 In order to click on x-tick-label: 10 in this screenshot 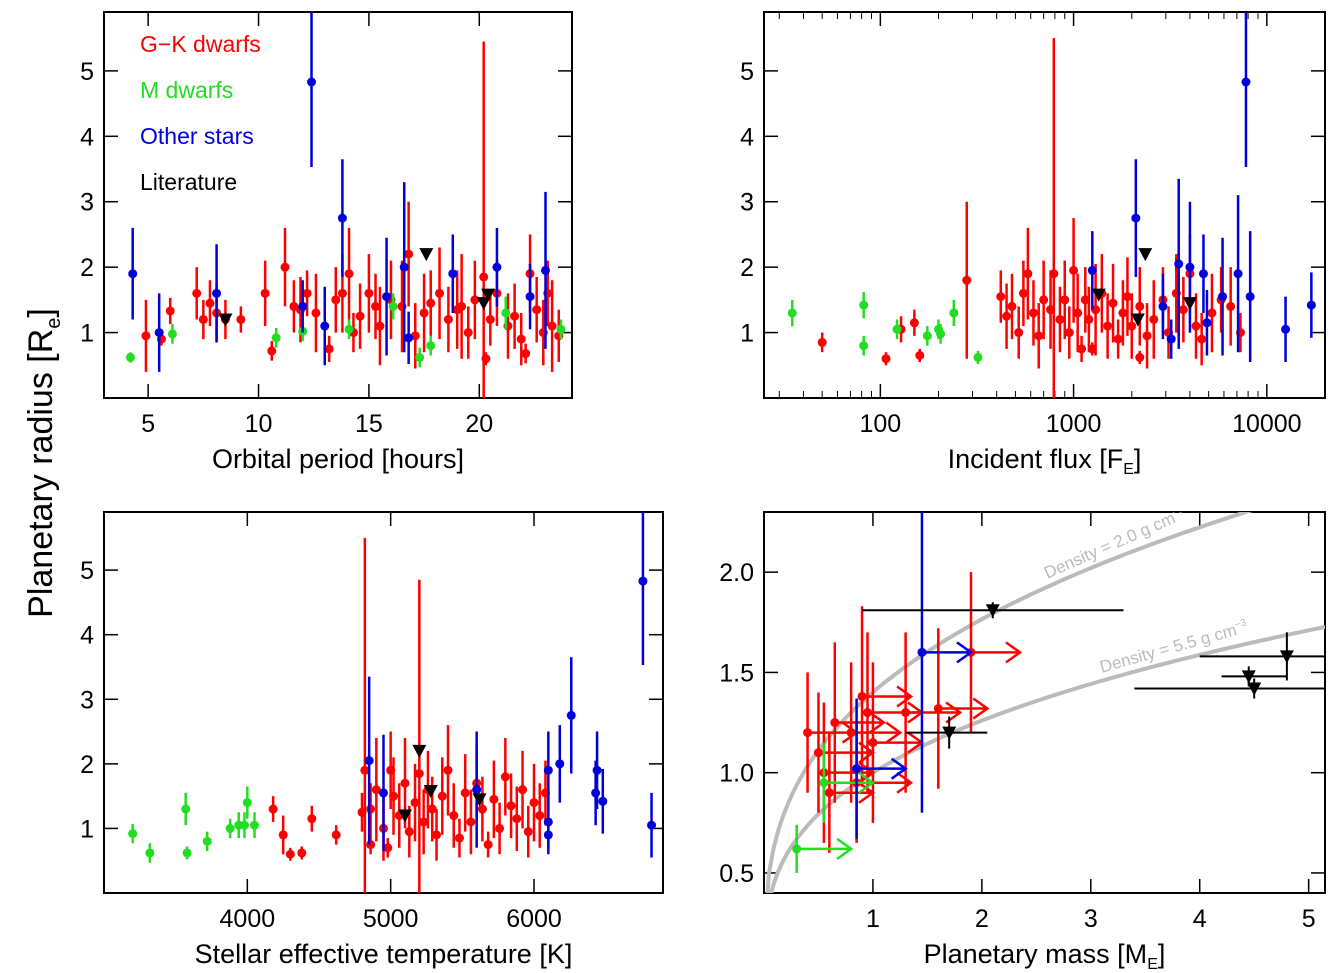, I will do `click(259, 424)`.